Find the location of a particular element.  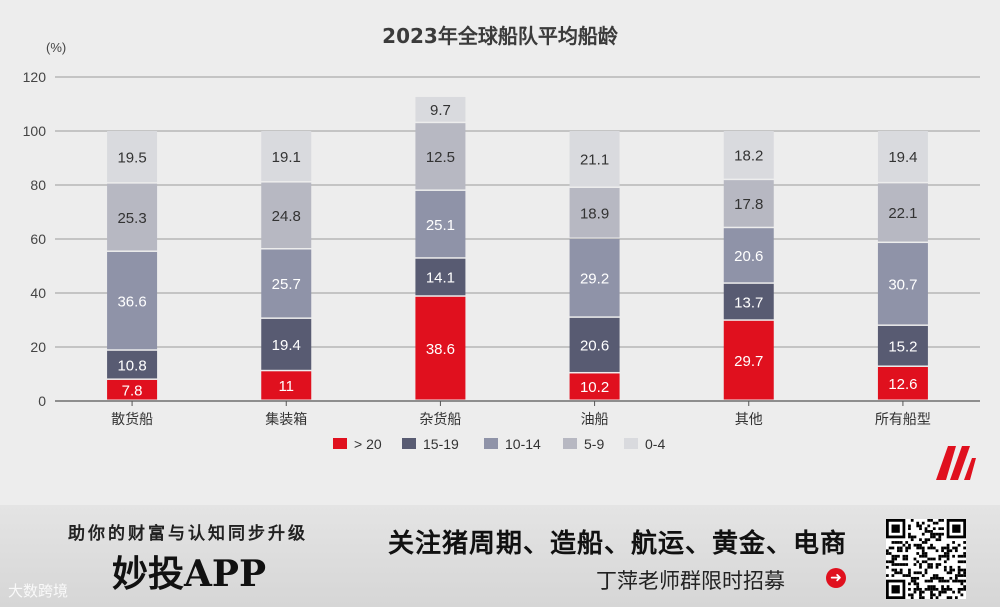

data-label: 36.6 is located at coordinates (131, 301).